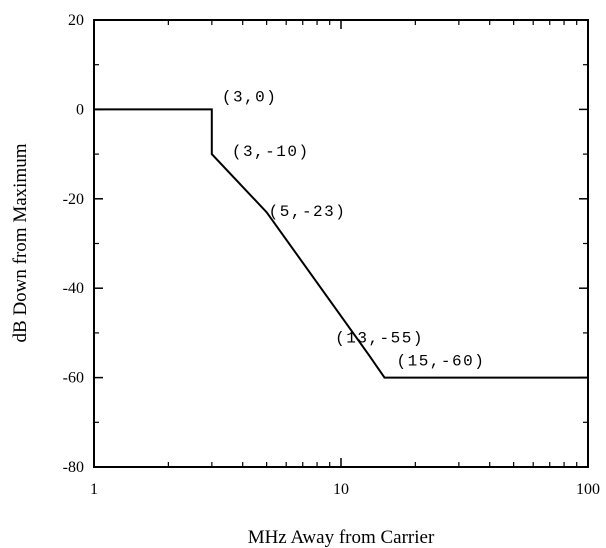  I want to click on y-tick-label: -80, so click(73, 467).